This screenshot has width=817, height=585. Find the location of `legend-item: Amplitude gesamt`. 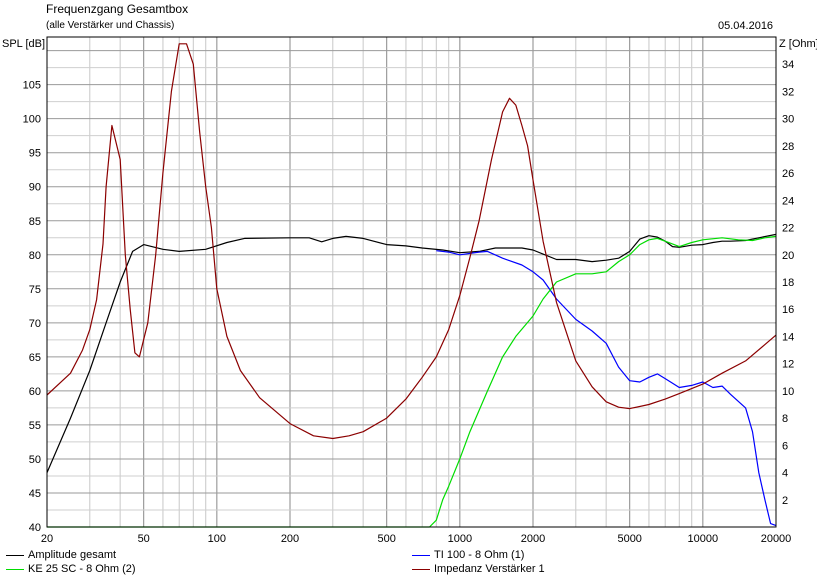

legend-item: Amplitude gesamt is located at coordinates (61, 555).